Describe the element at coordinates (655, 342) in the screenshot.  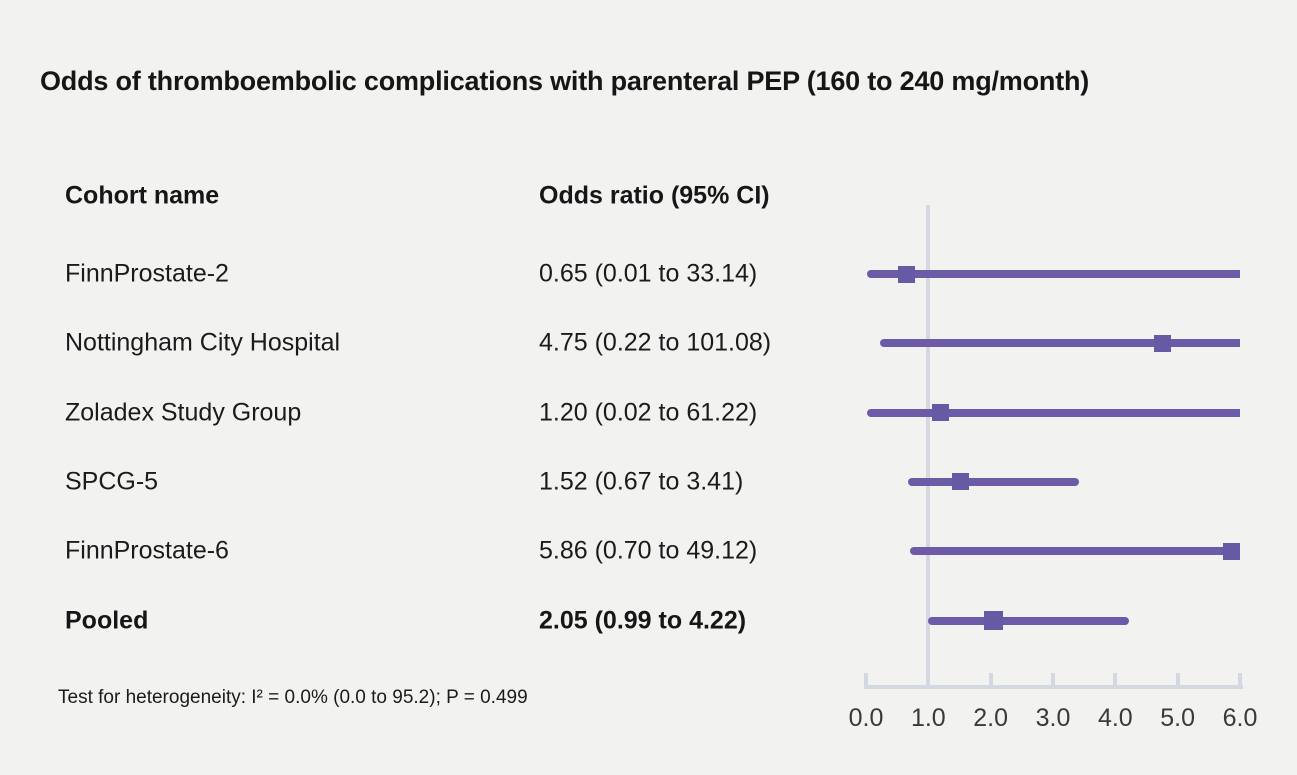
I see `odds-ratio-value: 4.75 (0.22 to 101.08)` at that location.